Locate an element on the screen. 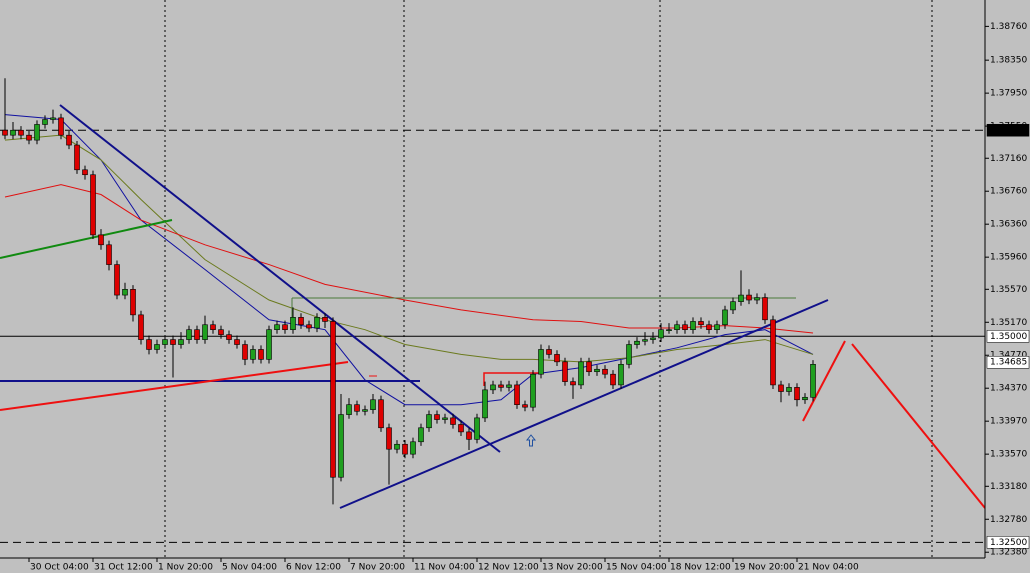 The width and height of the screenshot is (1030, 573). x-tick-label: 1 Nov 20:00 is located at coordinates (185, 568).